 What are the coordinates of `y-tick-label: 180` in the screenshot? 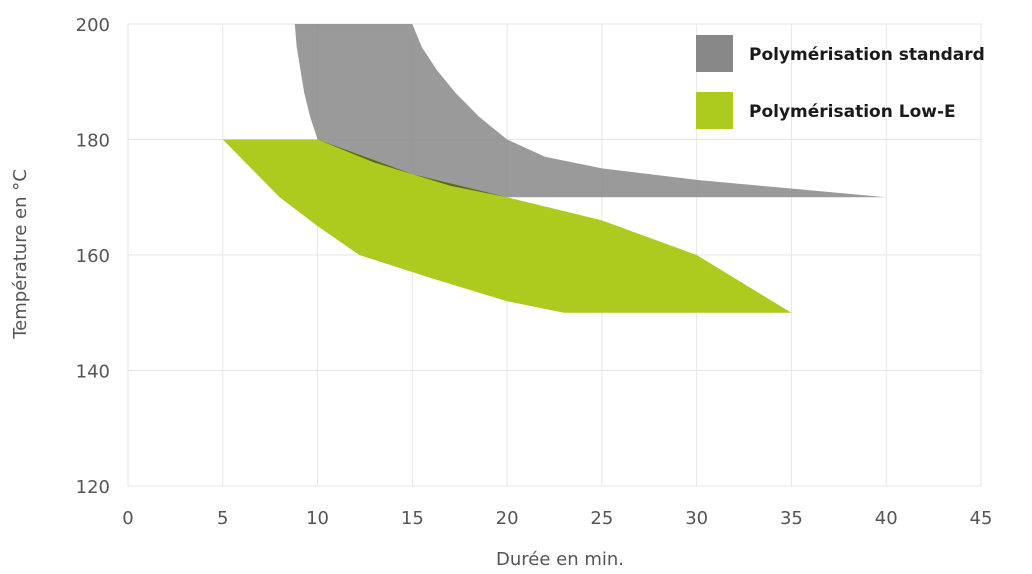 It's located at (93, 141).